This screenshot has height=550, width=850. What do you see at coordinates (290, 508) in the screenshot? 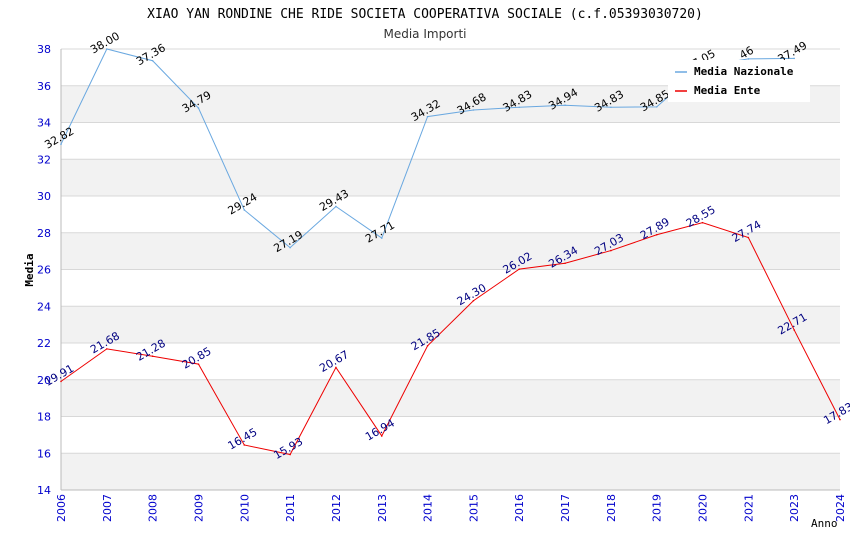
I see `x-tick-label: 2011` at bounding box center [290, 508].